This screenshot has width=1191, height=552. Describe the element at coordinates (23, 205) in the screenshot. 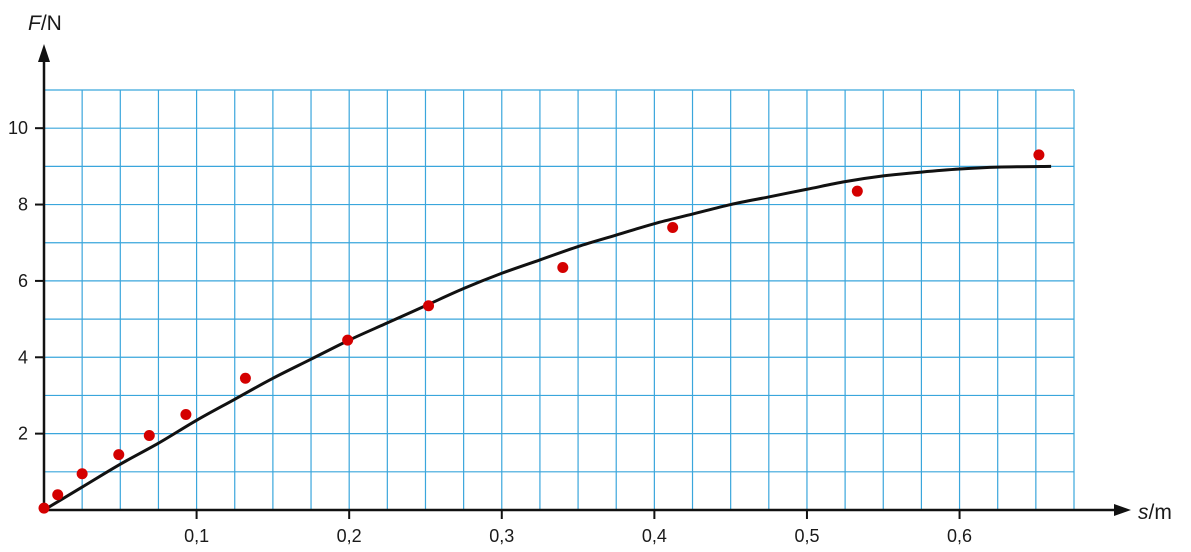

I see `y-tick-label: 8` at that location.